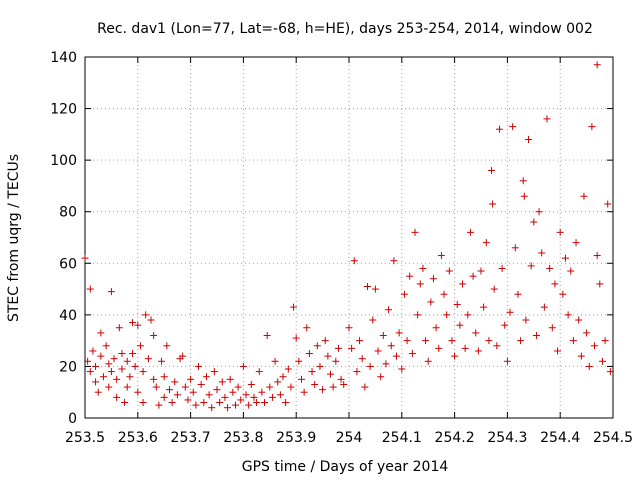  Describe the element at coordinates (507, 438) in the screenshot. I see `x-tick-label: 254.3` at that location.